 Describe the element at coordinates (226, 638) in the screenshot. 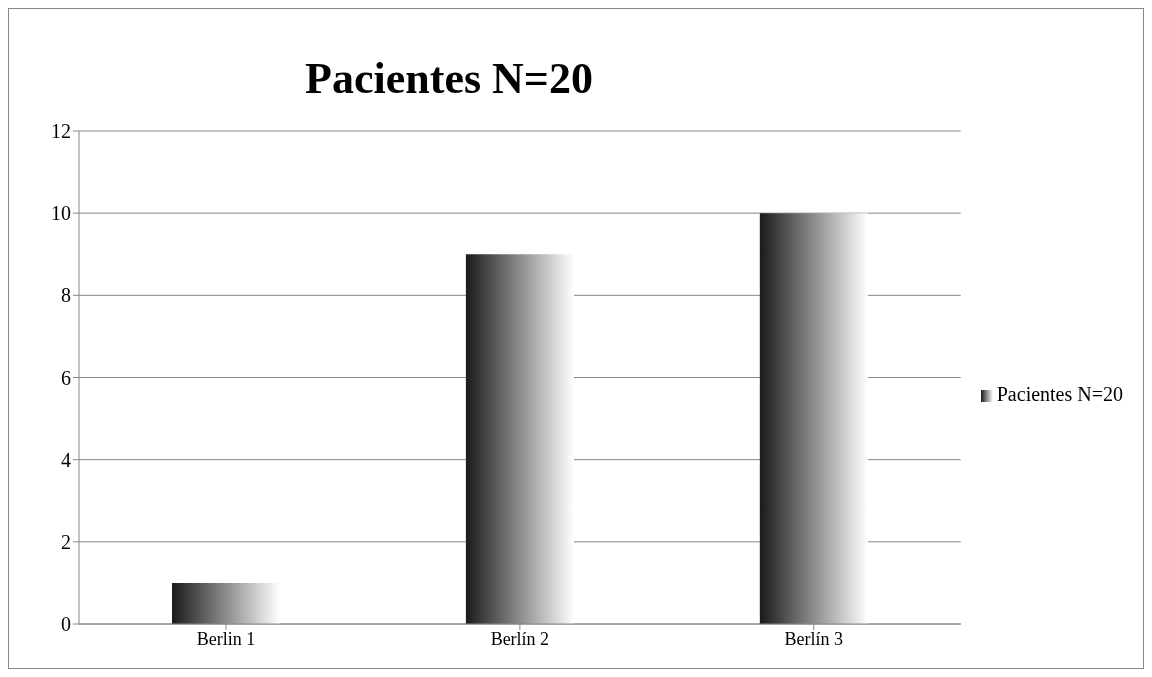

I see `x-tick-label: Berlin 1` at that location.